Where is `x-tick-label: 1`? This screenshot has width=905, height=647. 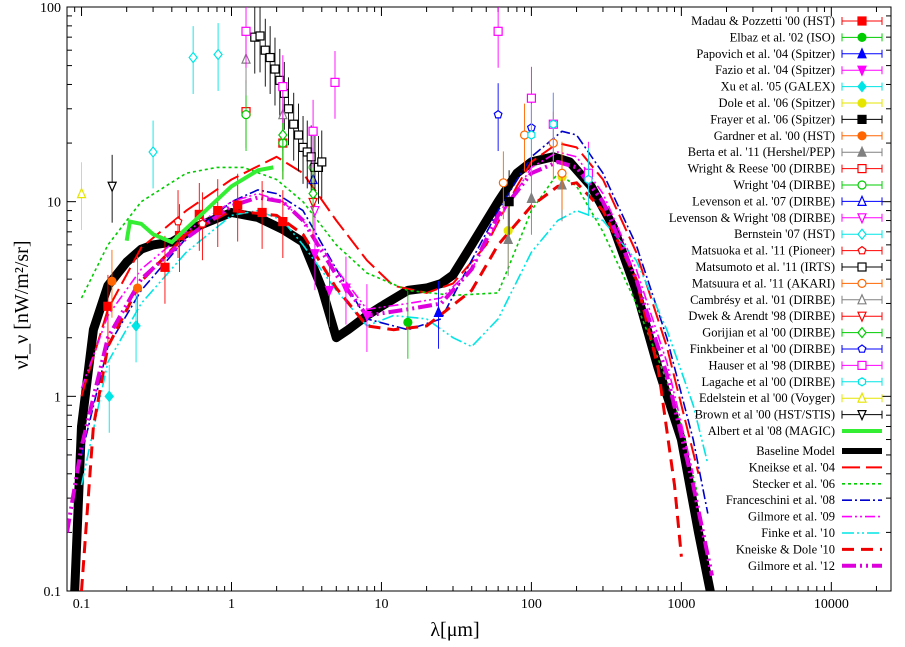 x-tick-label: 1 is located at coordinates (231, 604).